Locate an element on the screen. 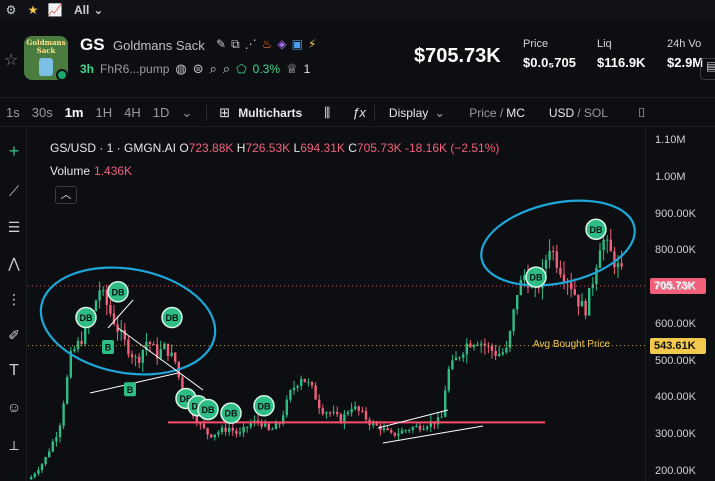 Image resolution: width=715 pixels, height=481 pixels. indicators-icon: ƒx is located at coordinates (359, 112).